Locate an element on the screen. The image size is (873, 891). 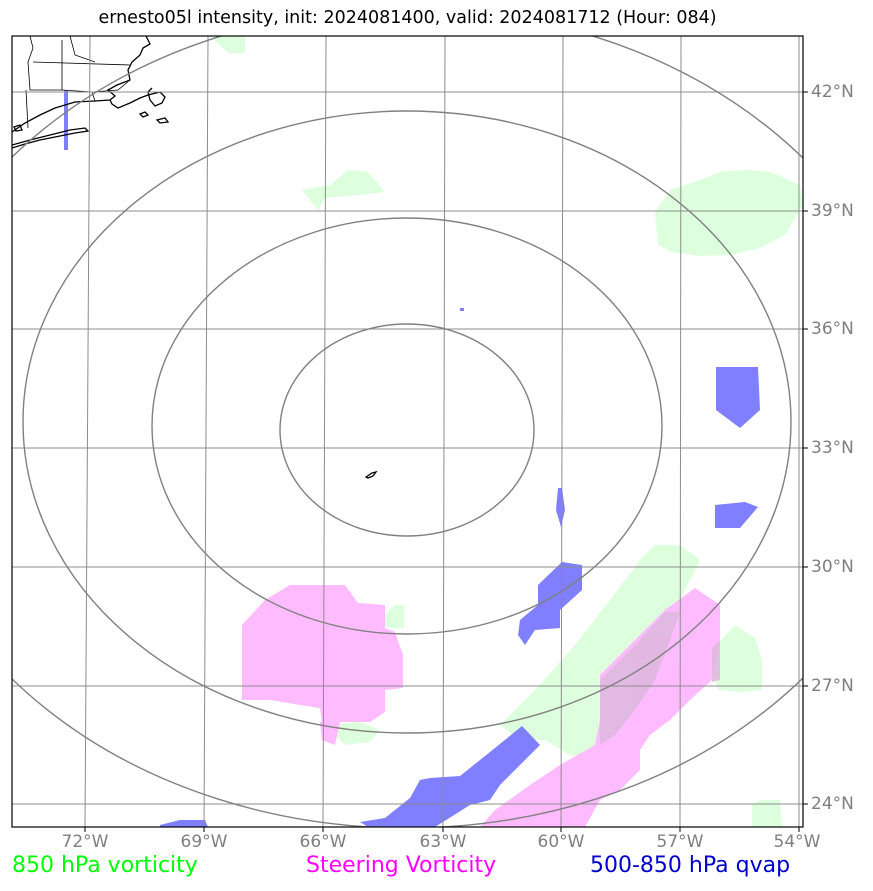
lat-label-27n: 27°N is located at coordinates (832, 686).